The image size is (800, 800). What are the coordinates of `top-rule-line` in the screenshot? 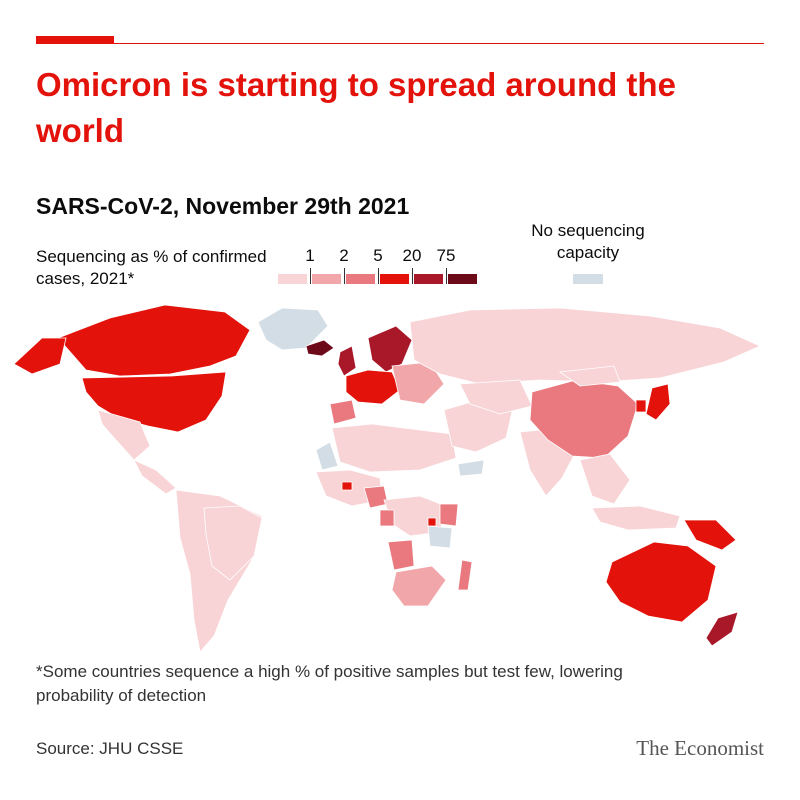 It's located at (439, 43).